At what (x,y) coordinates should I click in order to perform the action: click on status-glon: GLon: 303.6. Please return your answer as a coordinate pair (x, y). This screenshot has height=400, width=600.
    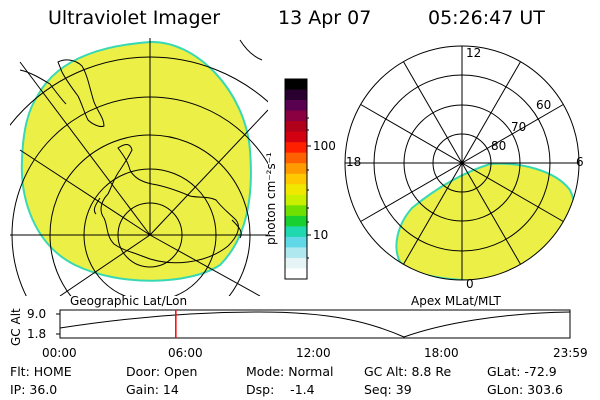
    Looking at the image, I should click on (525, 389).